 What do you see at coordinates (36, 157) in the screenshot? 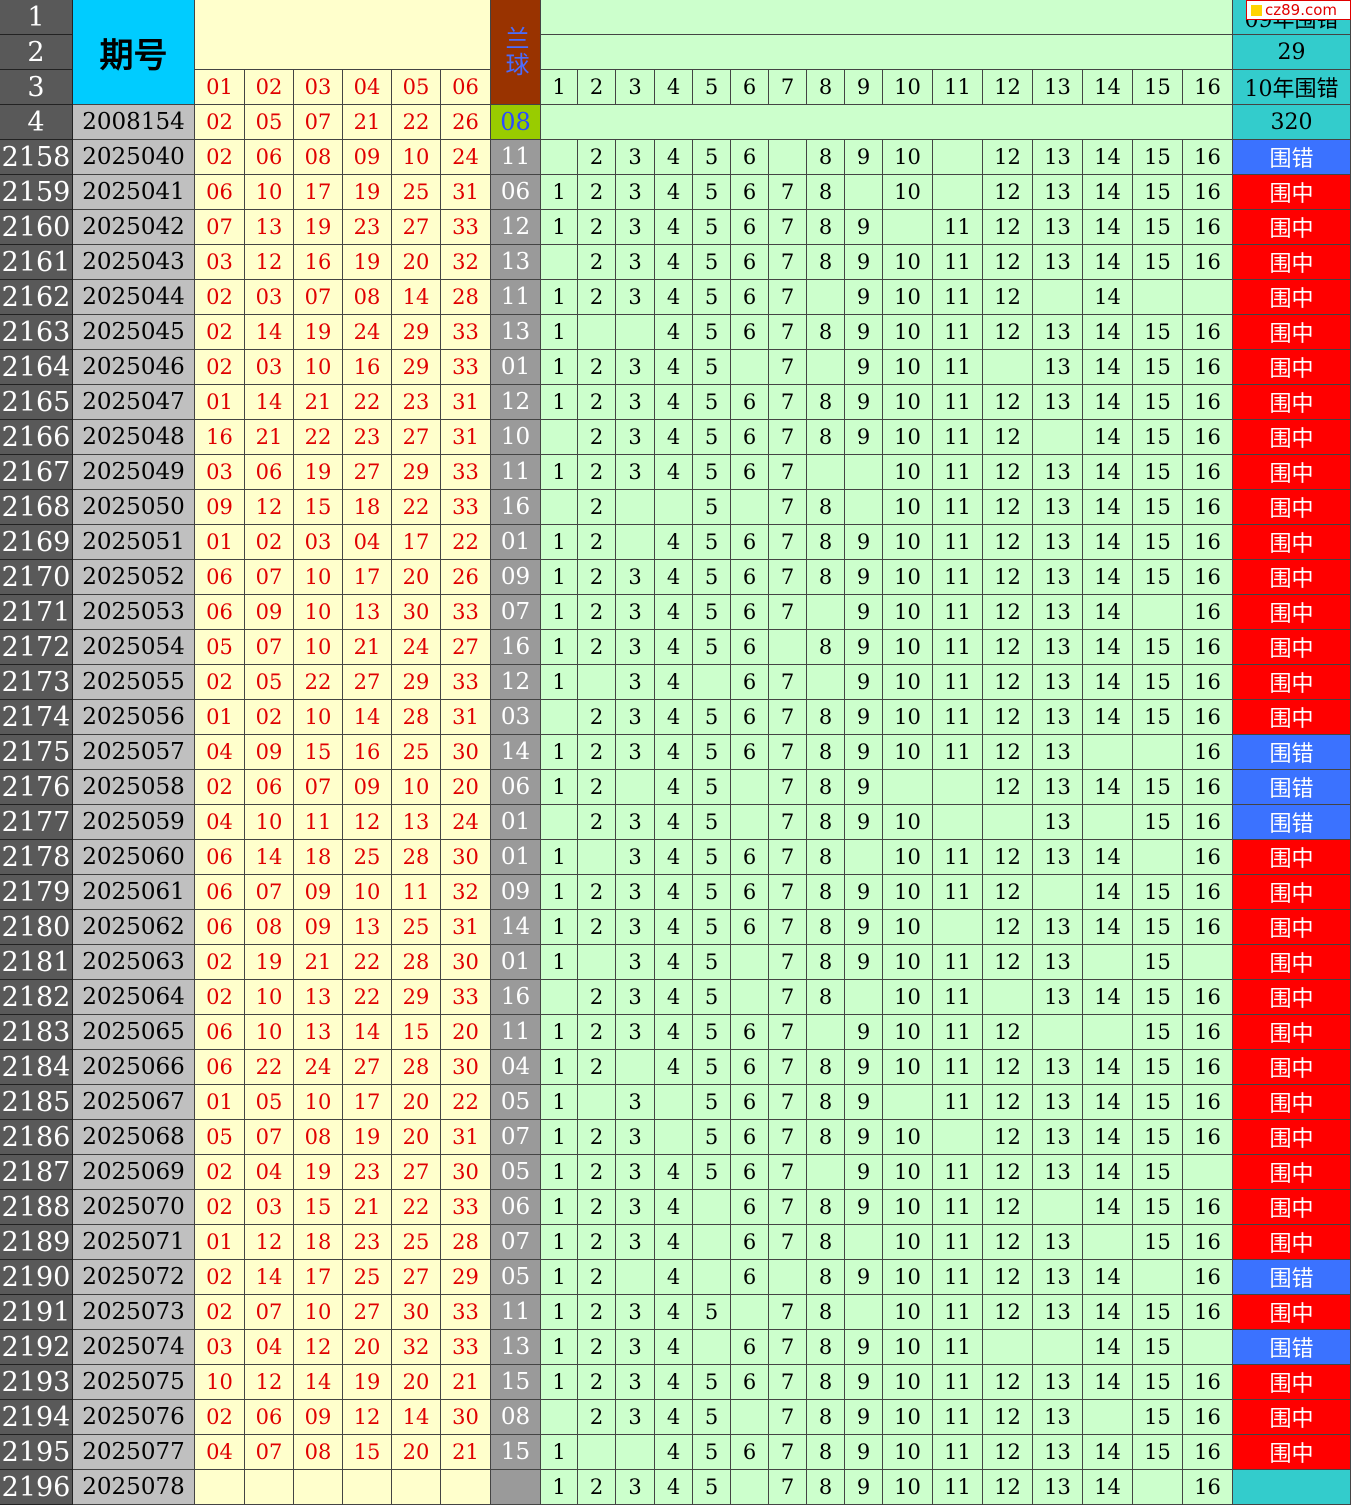
I see `row-header: 2158` at bounding box center [36, 157].